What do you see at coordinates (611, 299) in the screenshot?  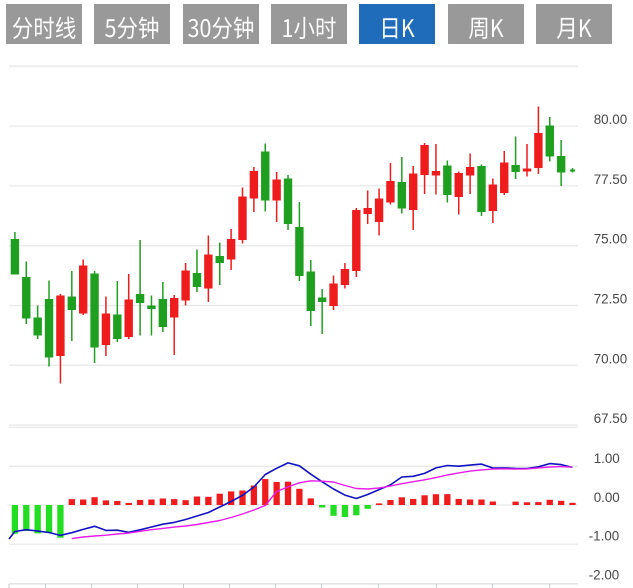 I see `svg-text: 72.50` at bounding box center [611, 299].